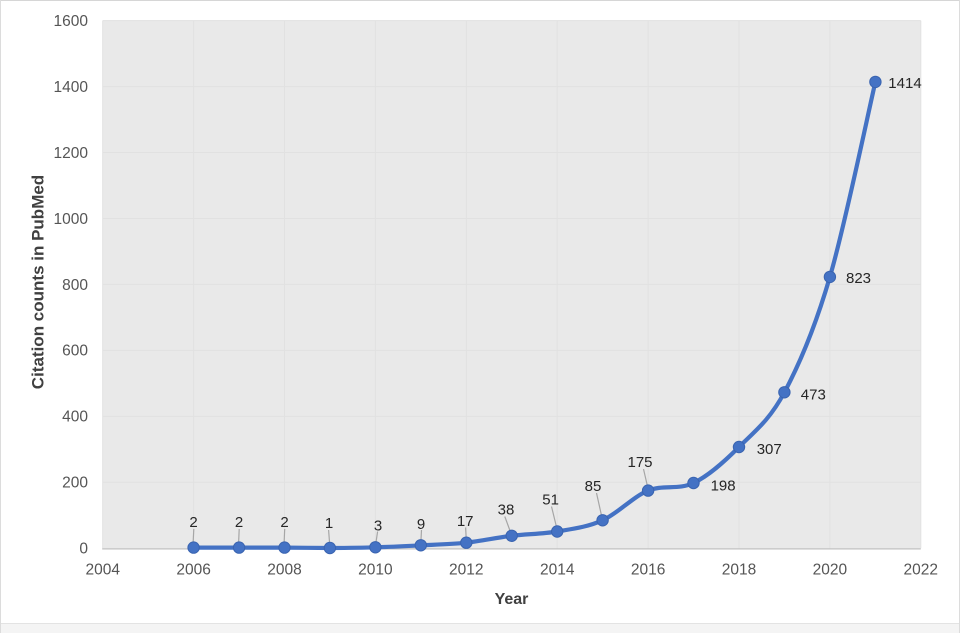 The width and height of the screenshot is (960, 633). Describe the element at coordinates (550, 500) in the screenshot. I see `svg-text: 51` at that location.